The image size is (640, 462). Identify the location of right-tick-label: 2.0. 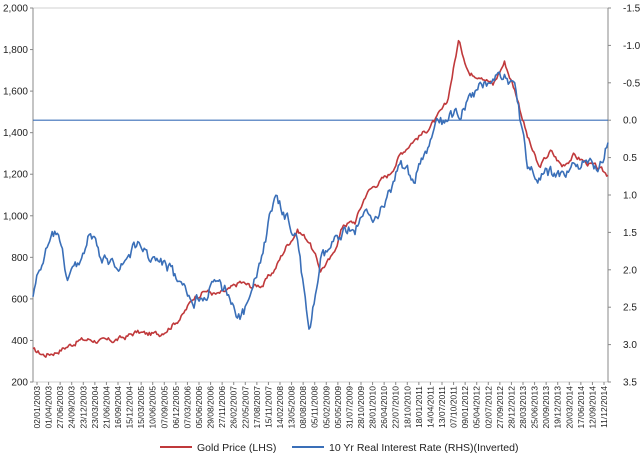
(630, 270).